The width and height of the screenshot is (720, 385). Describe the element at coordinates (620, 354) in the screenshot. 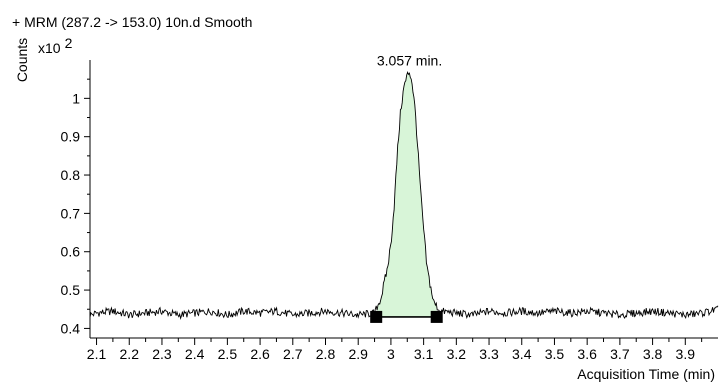

I see `x-tick-label: 3.7` at that location.